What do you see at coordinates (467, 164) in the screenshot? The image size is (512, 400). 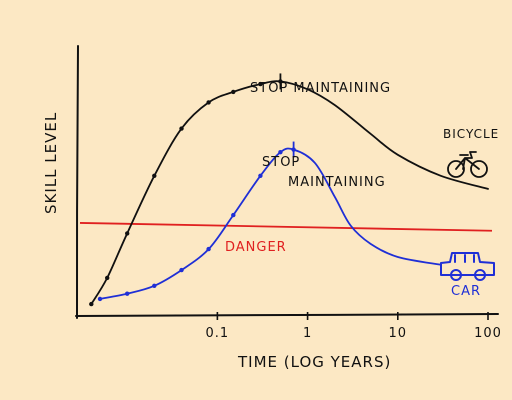 I see `bicycle-icon` at bounding box center [467, 164].